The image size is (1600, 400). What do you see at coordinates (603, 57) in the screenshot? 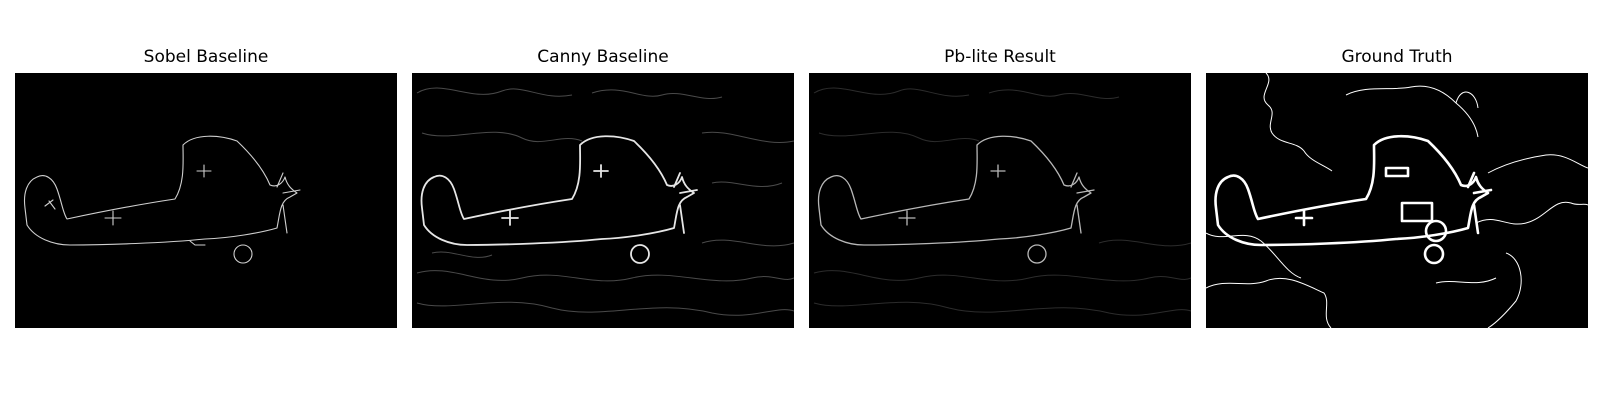
I see `panel-title-canny: Canny Baseline` at bounding box center [603, 57].